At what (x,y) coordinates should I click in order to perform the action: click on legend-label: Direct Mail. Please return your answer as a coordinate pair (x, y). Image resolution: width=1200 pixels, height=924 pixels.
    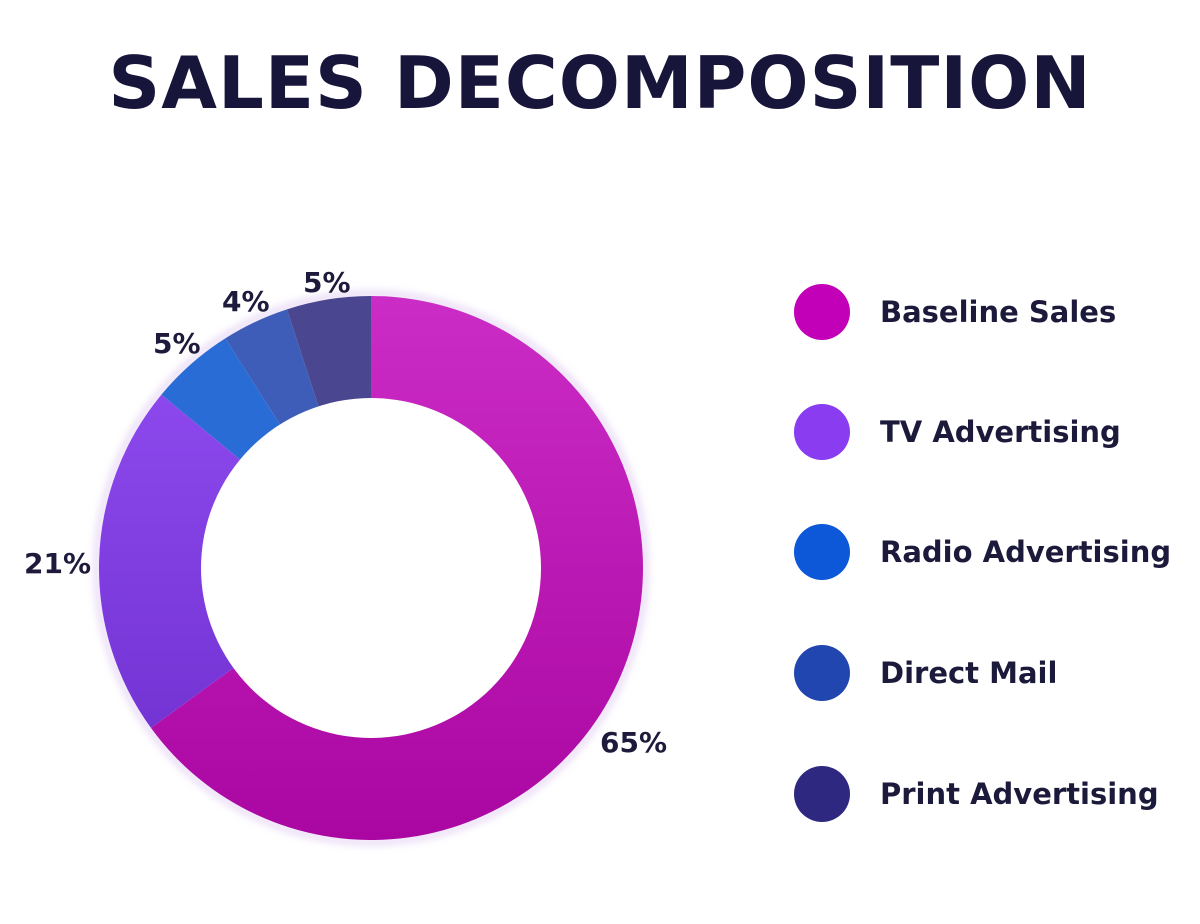
    Looking at the image, I should click on (969, 673).